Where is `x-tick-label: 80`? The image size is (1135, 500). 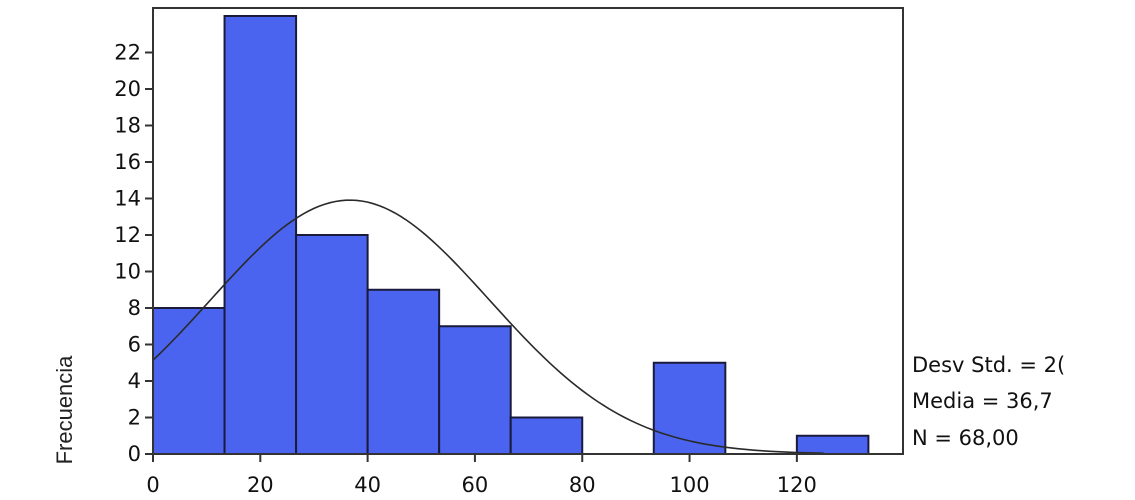
x-tick-label: 80 is located at coordinates (582, 485).